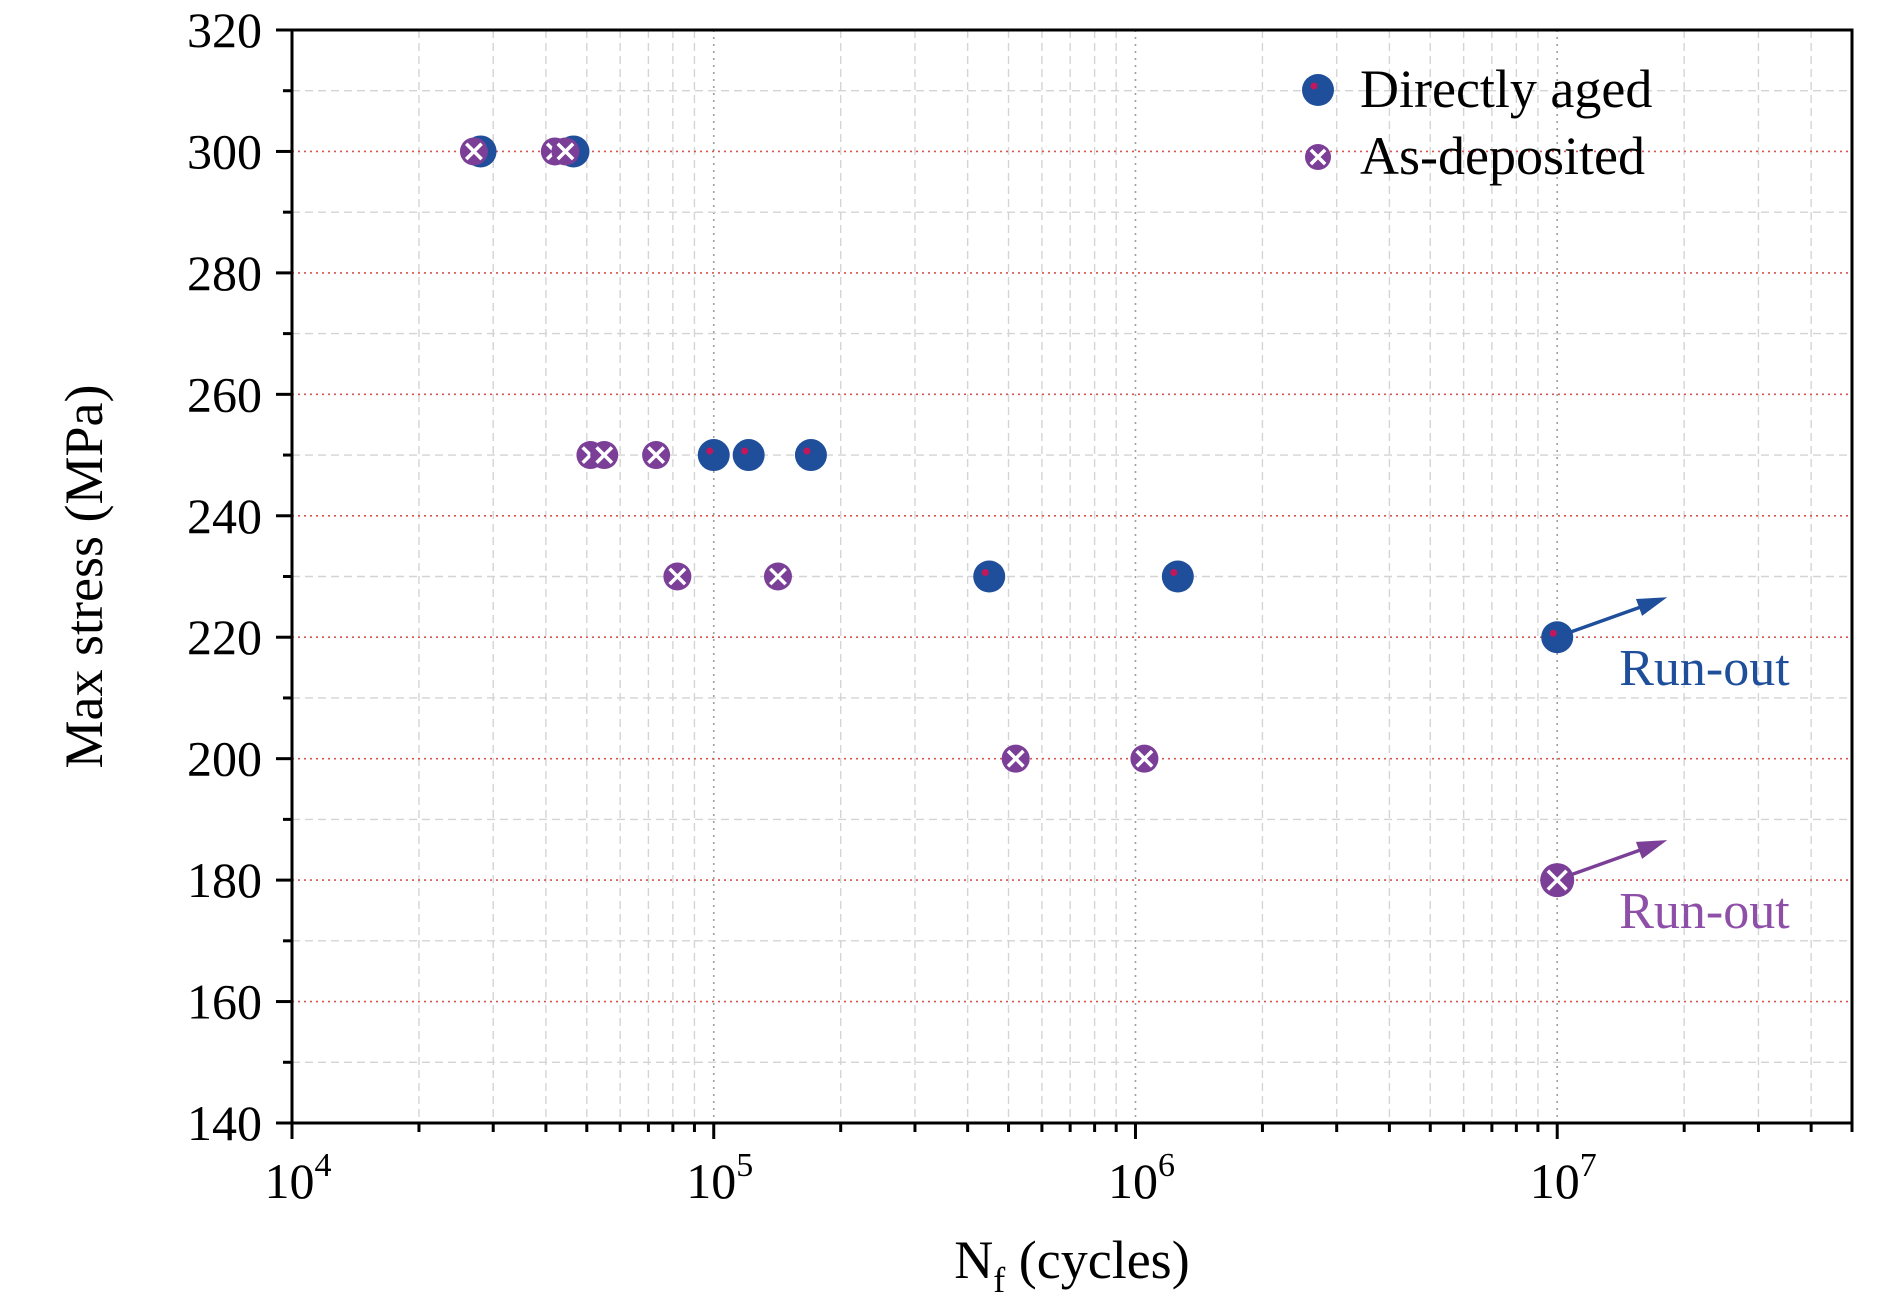 Image resolution: width=1890 pixels, height=1299 pixels. What do you see at coordinates (1071, 1264) in the screenshot?
I see `x-axis-title: Nf (cycles)` at bounding box center [1071, 1264].